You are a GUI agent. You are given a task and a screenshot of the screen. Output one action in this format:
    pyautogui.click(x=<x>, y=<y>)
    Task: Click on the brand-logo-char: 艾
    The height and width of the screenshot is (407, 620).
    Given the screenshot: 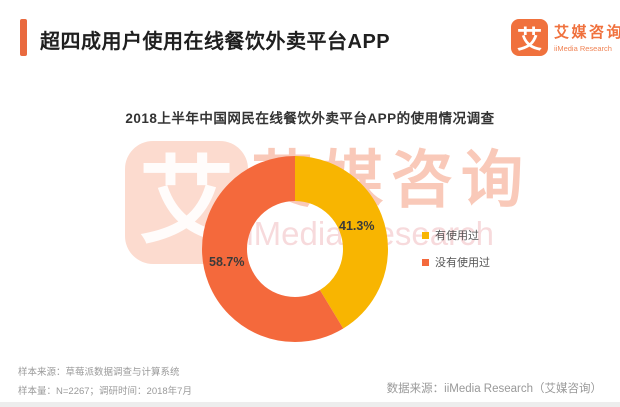 What is the action you would take?
    pyautogui.click(x=529, y=39)
    